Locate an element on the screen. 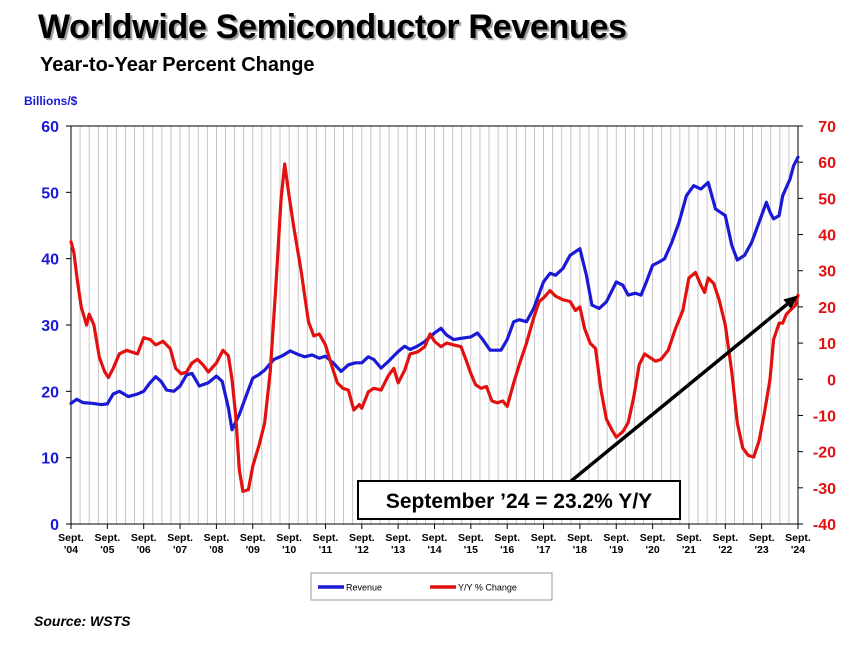  legend-label: Revenue is located at coordinates (364, 588).